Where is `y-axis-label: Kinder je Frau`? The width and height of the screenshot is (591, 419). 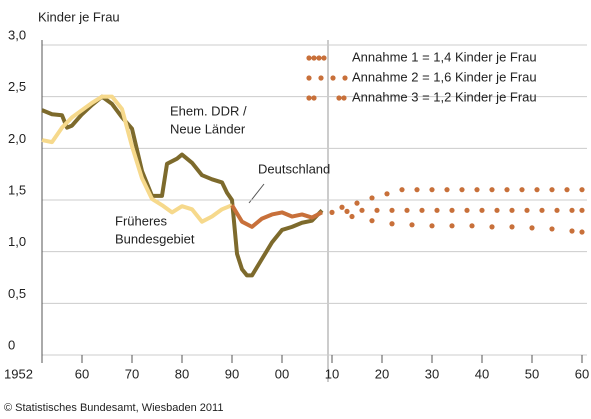 y-axis-label: Kinder je Frau is located at coordinates (79, 16).